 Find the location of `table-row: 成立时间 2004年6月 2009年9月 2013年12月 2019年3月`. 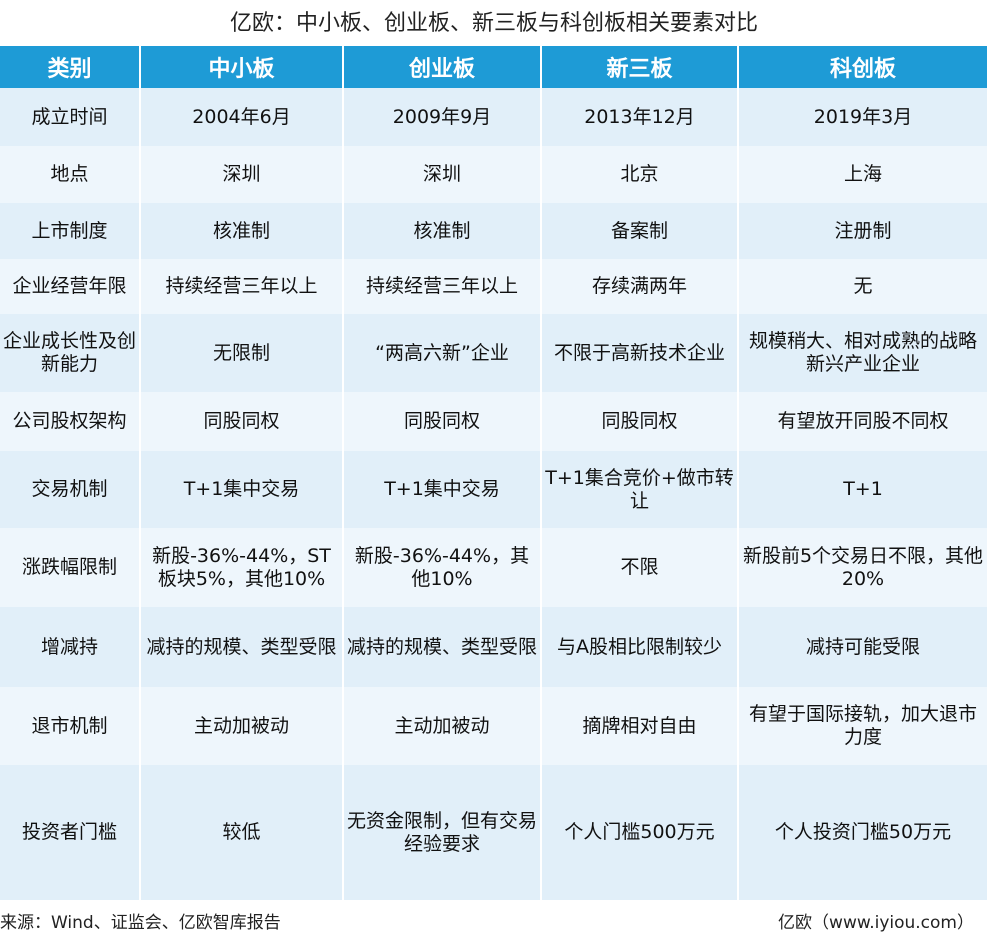

table-row: 成立时间 2004年6月 2009年9月 2013年12月 2019年3月 is located at coordinates (494, 117).